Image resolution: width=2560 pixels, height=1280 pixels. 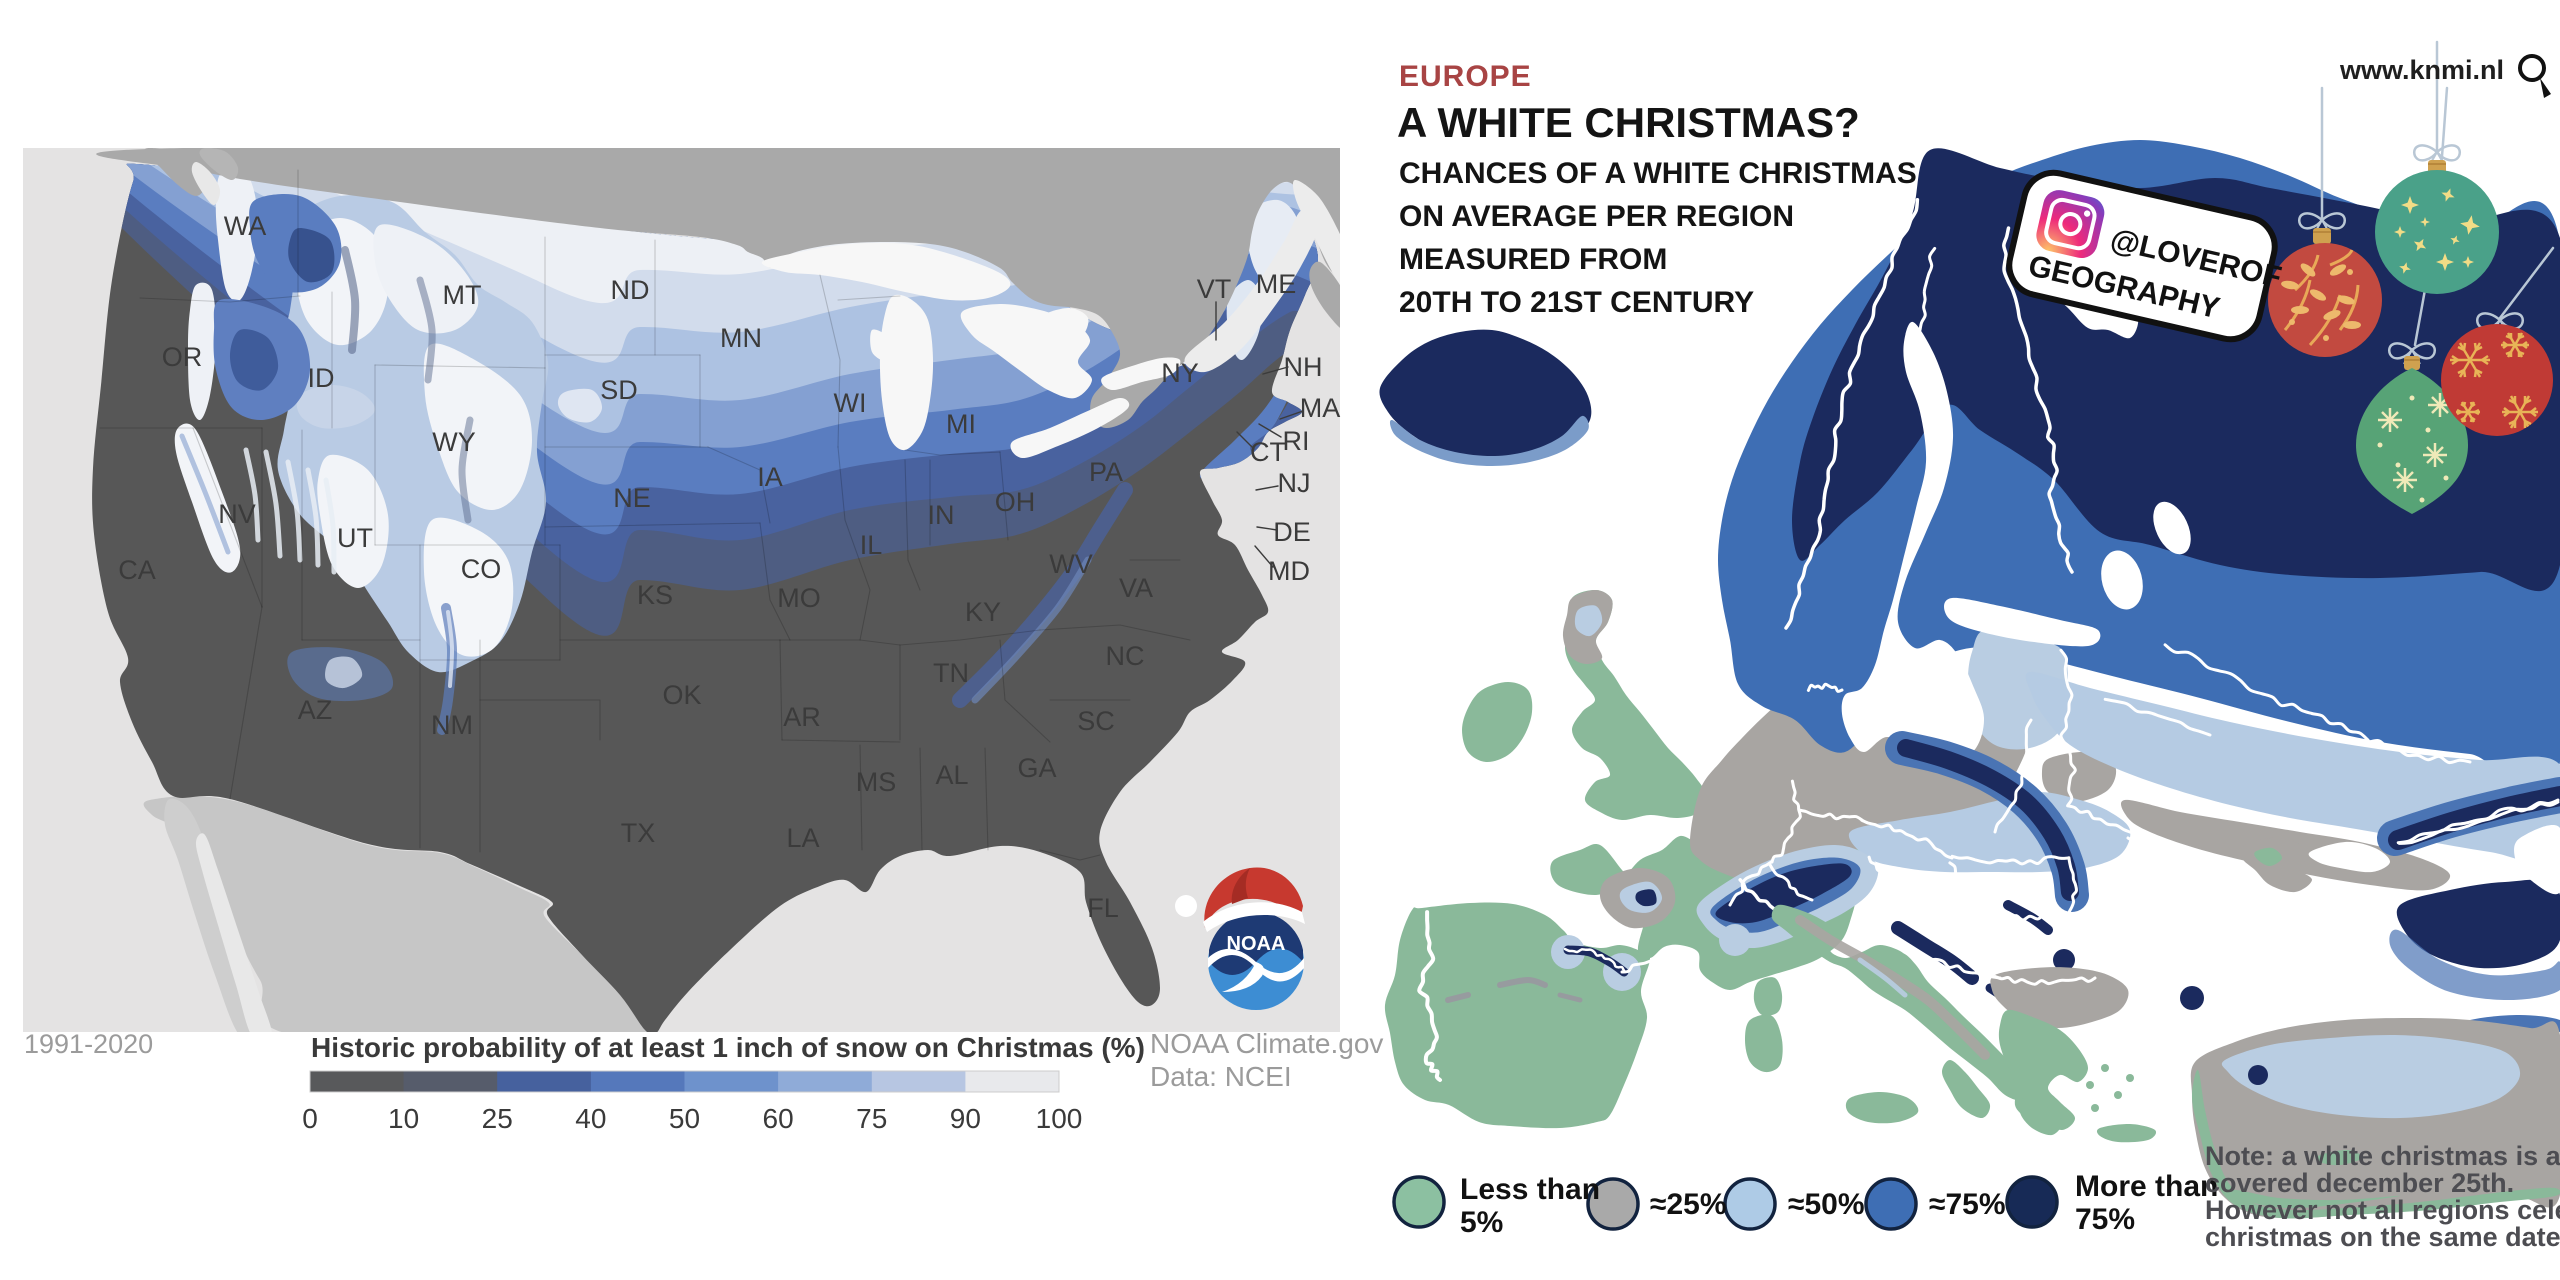 What do you see at coordinates (1294, 483) in the screenshot?
I see `svg-text: NJ` at bounding box center [1294, 483].